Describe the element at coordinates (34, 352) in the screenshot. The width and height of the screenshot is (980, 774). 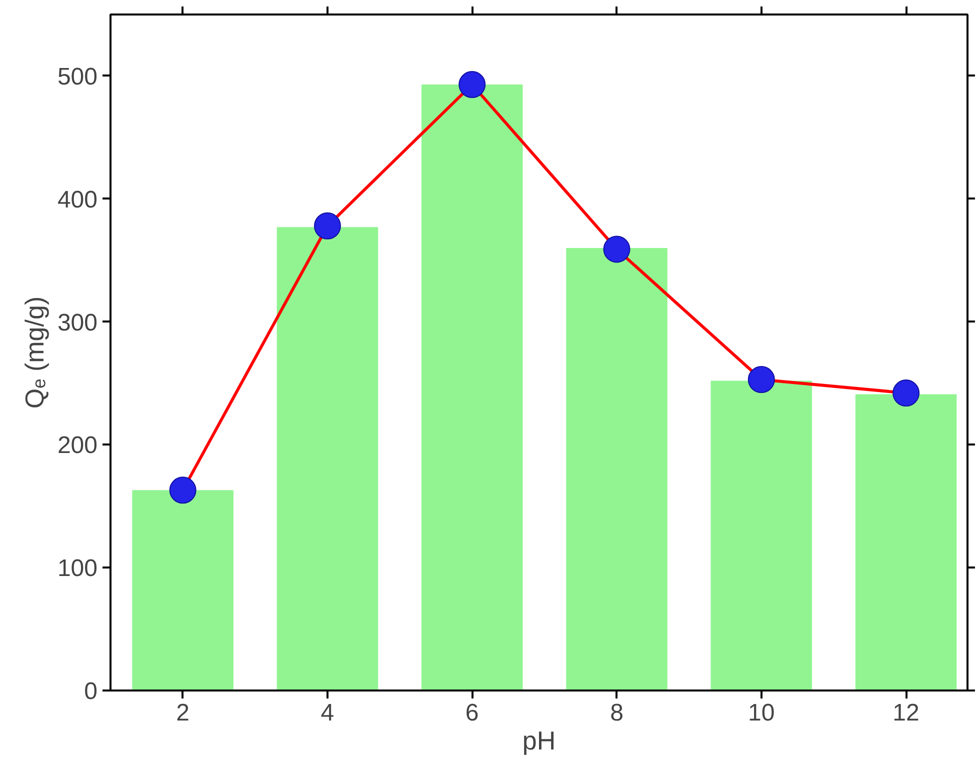
I see `y-axis-title: Qₑ (mg/g)` at that location.